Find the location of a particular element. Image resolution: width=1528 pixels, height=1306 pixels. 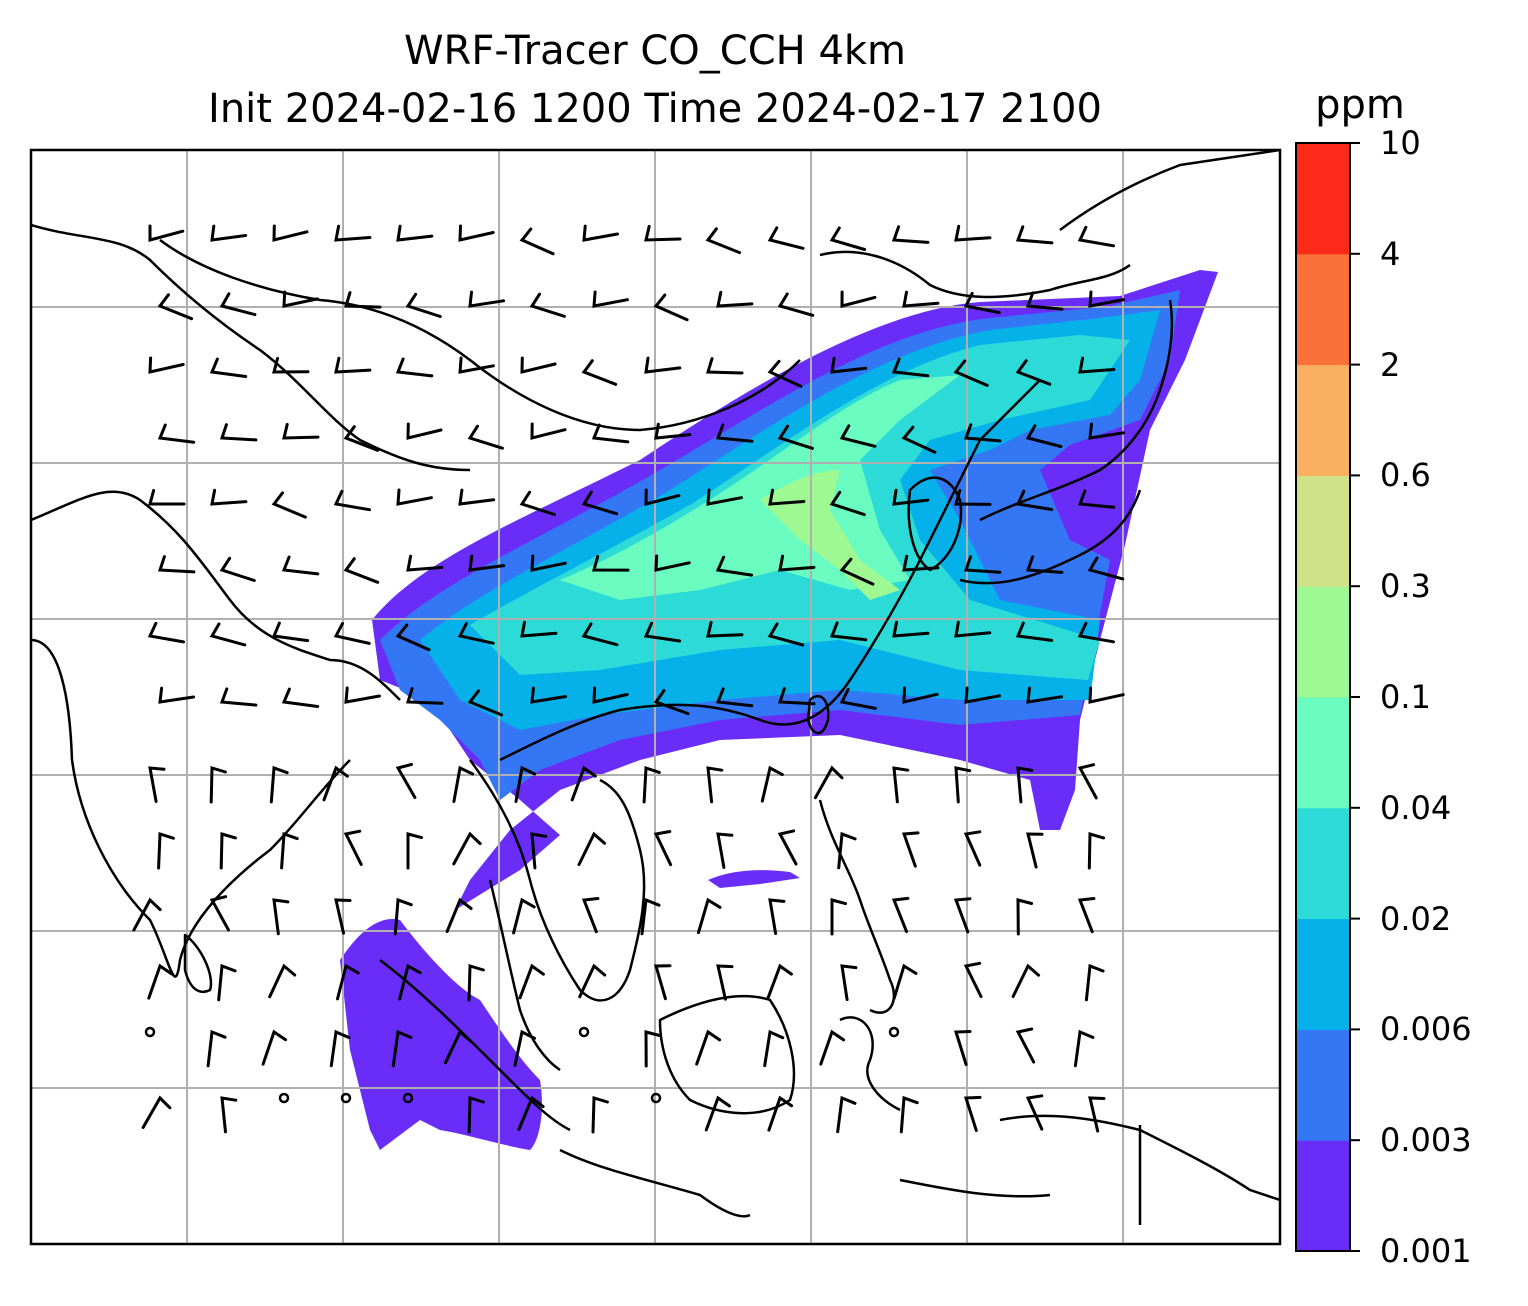

coastline-india is located at coordinates (191, 808).